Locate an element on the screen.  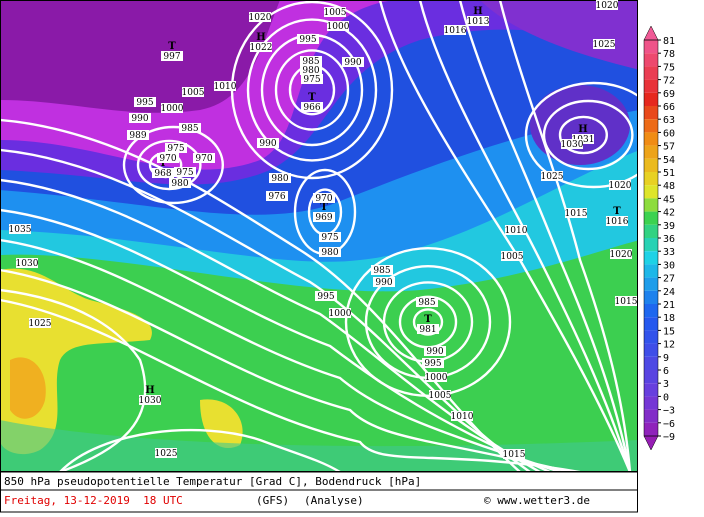
pressure-center-value: 1013 is located at coordinates (478, 22).